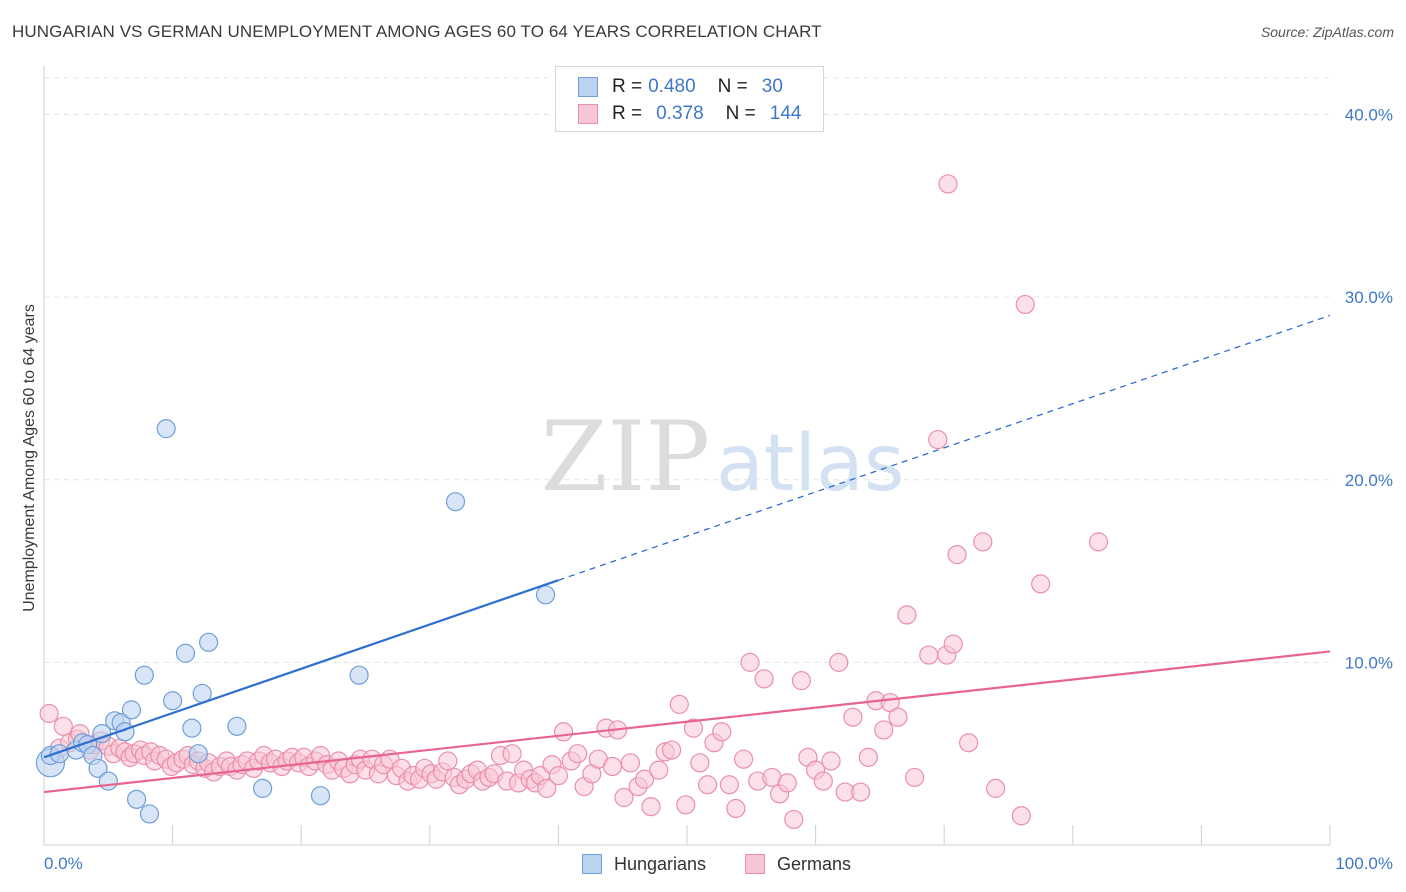 This screenshot has height=892, width=1406. What do you see at coordinates (29, 458) in the screenshot?
I see `y-axis-label: Unemployment Among Ages 60 to 64 years` at bounding box center [29, 458].